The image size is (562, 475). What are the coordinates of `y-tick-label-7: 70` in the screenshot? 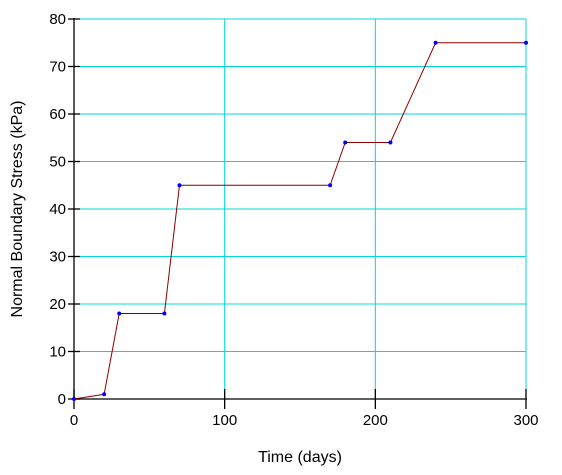 It's located at (57, 67).